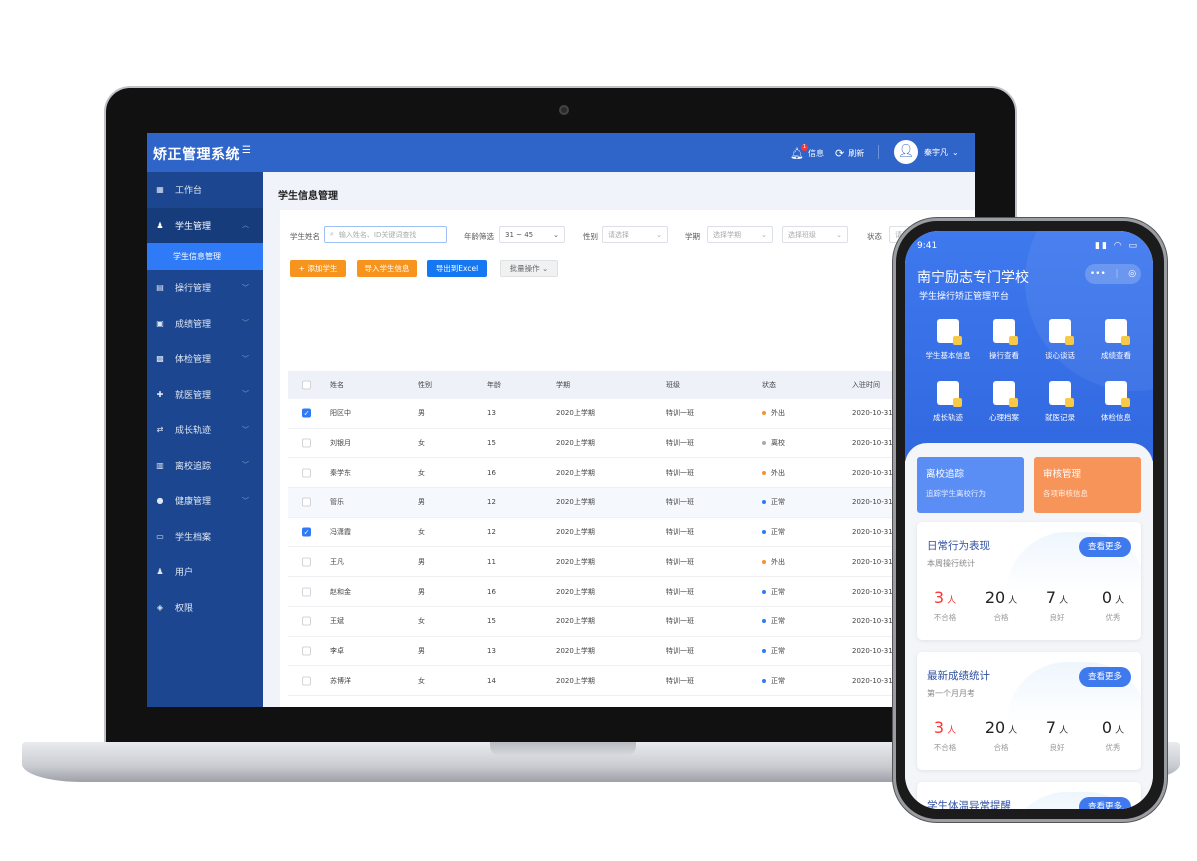 The width and height of the screenshot is (1197, 861). I want to click on sidebar-item-2: 学生信息管理, so click(205, 256).